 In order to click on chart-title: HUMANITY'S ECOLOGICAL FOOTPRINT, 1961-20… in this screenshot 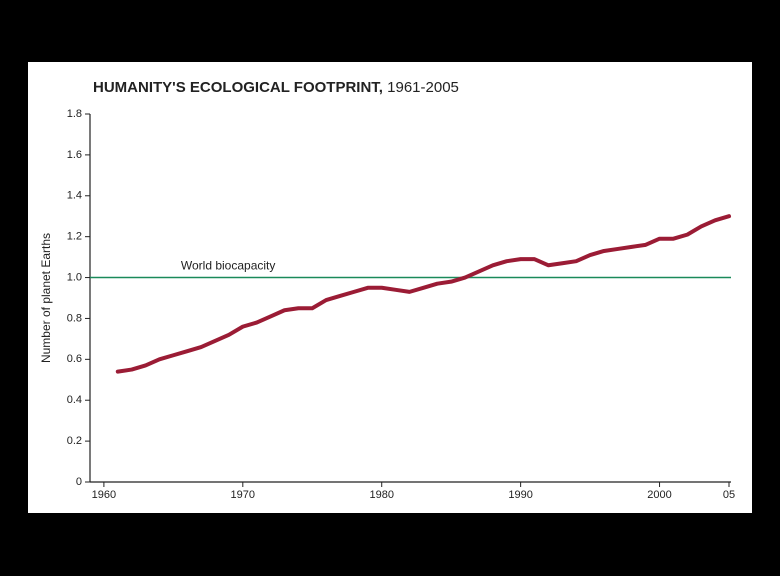, I will do `click(276, 87)`.